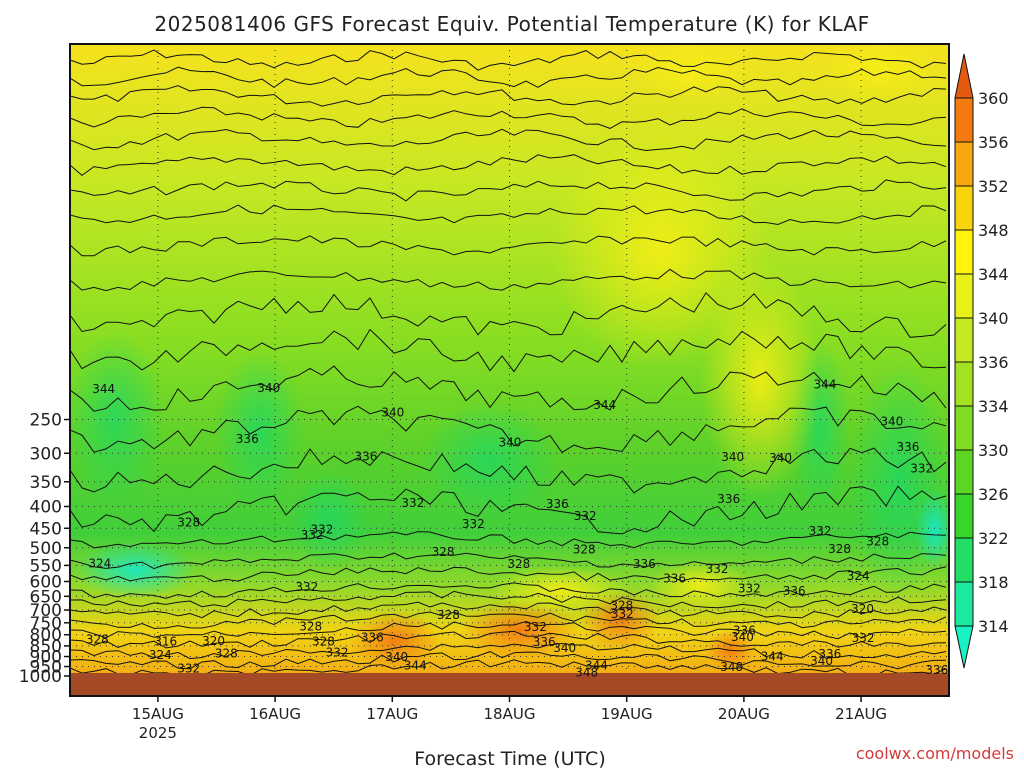 This screenshot has width=1024, height=768. Describe the element at coordinates (964, 647) in the screenshot. I see `colorbar-bottom-arrow` at that location.